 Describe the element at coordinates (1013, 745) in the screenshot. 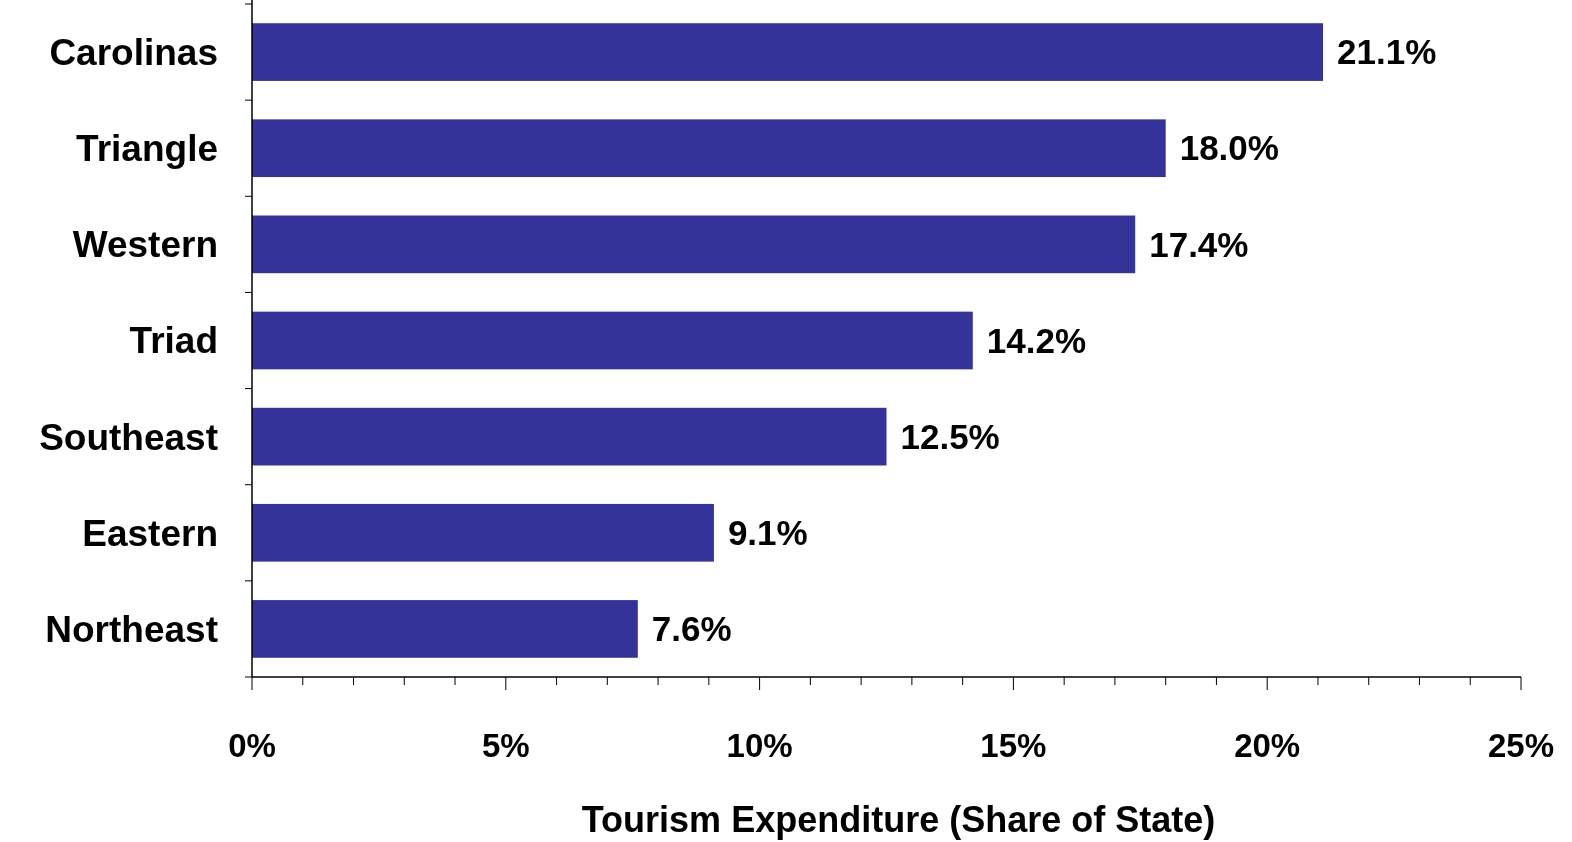

I see `x-tick-label: 15%` at that location.